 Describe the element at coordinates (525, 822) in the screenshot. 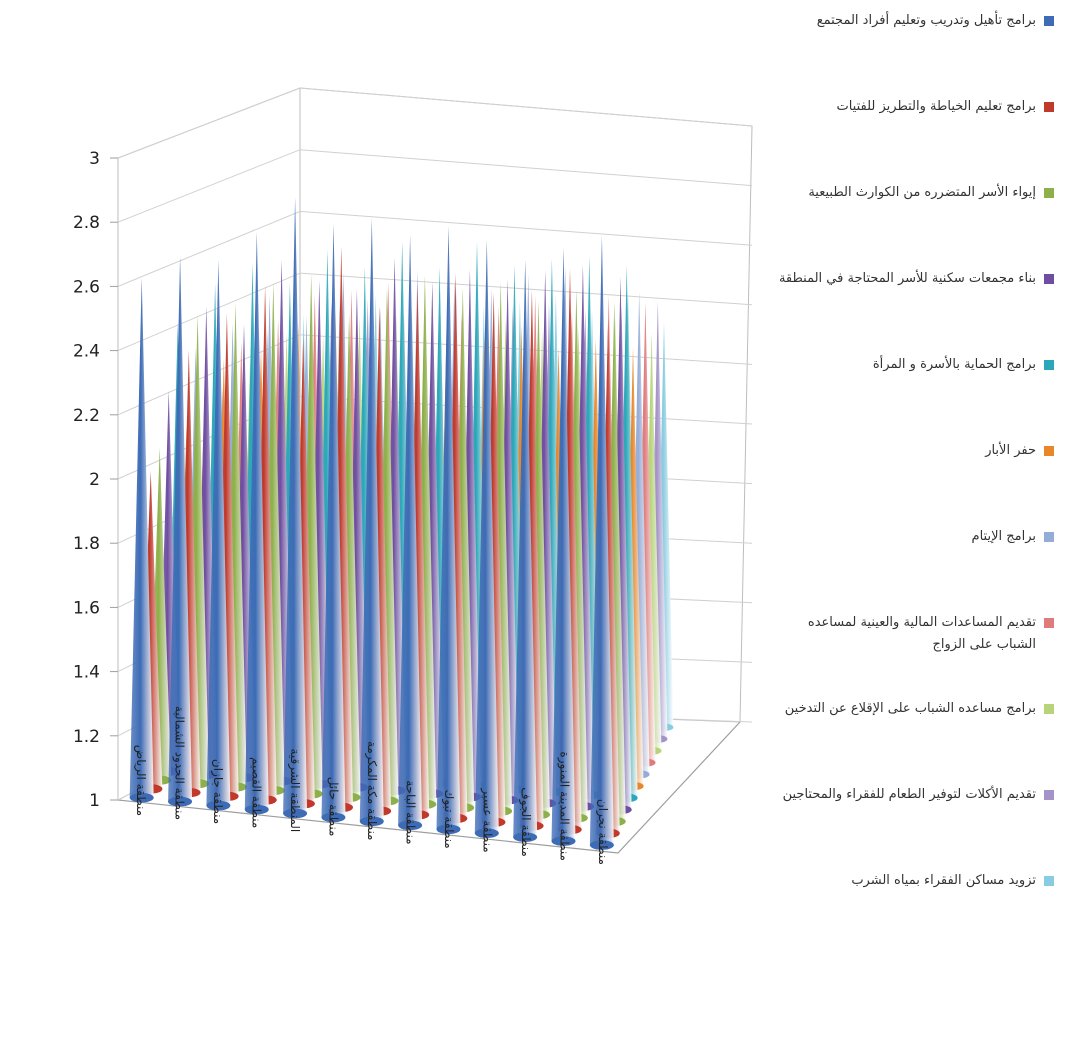

I see `x-tick-label: منطقة الجوف` at that location.